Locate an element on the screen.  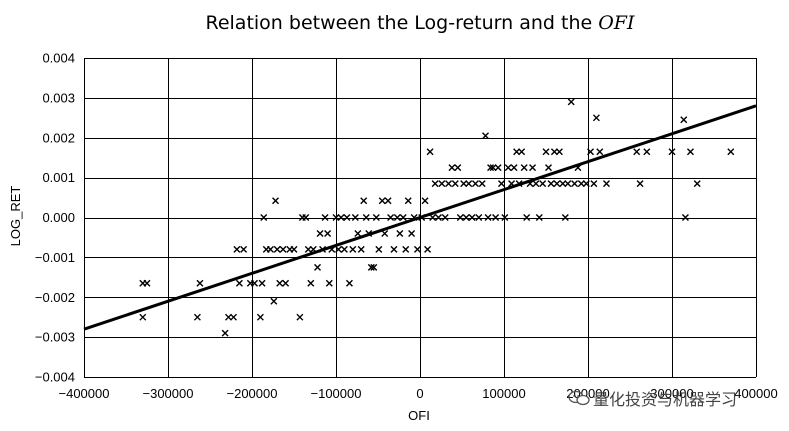
x-tick-label-4: 0 is located at coordinates (419, 393).